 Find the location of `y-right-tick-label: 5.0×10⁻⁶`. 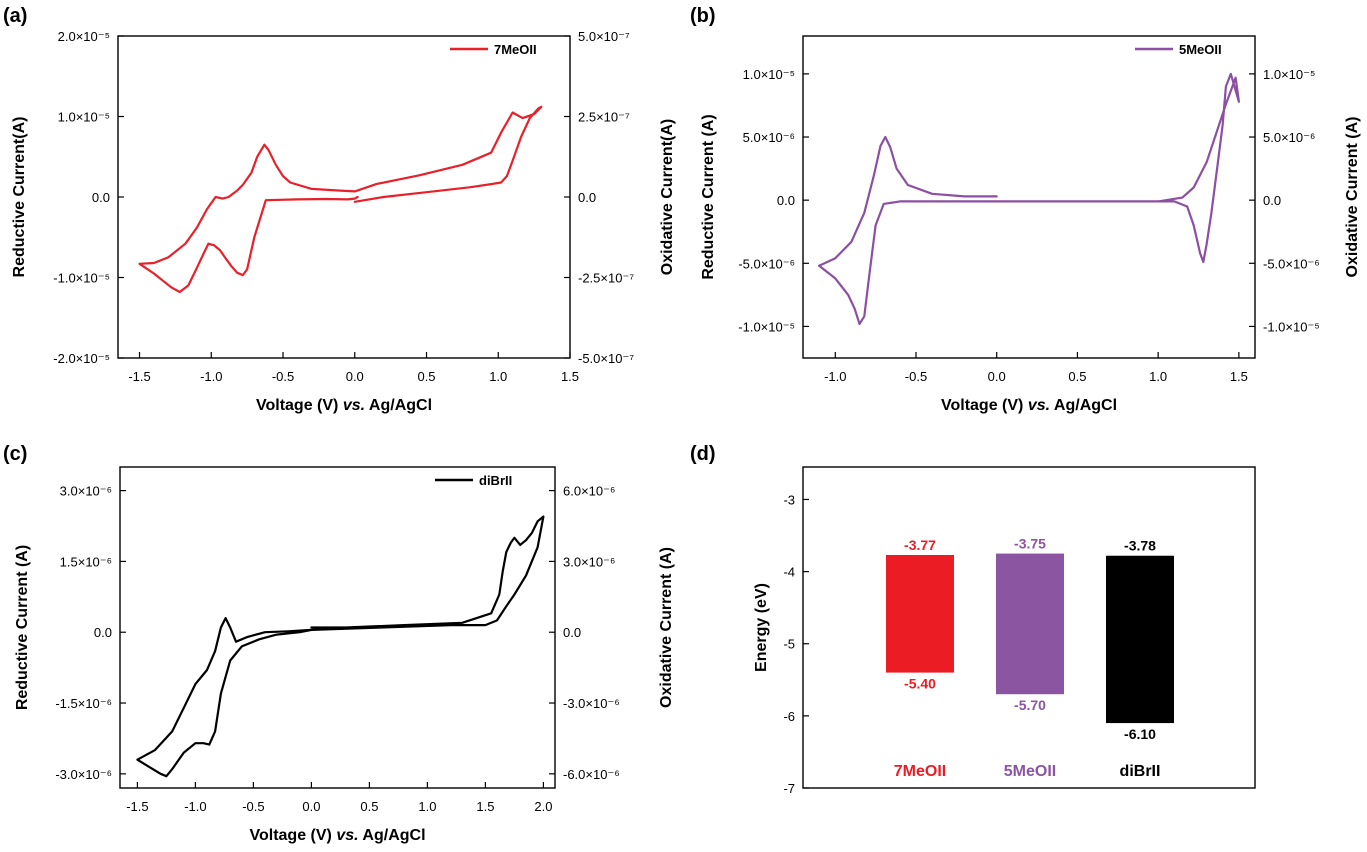

y-right-tick-label: 5.0×10⁻⁶ is located at coordinates (1289, 137).